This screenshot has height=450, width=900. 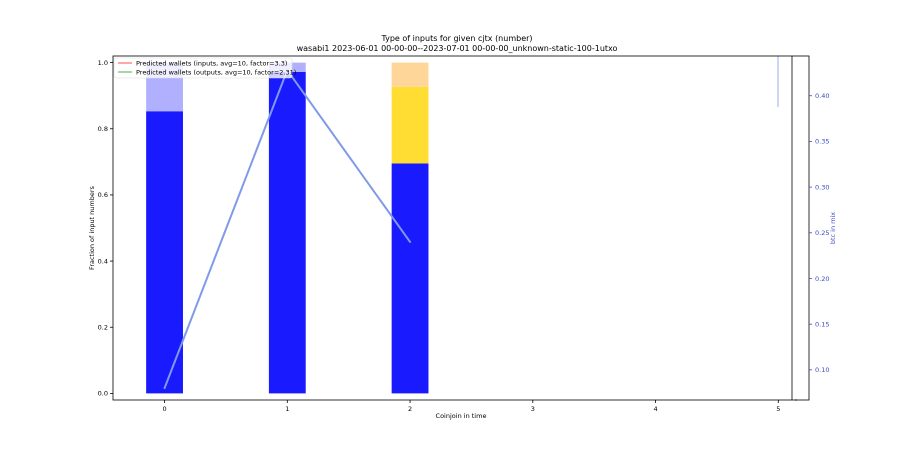 What do you see at coordinates (103, 195) in the screenshot?
I see `y-tick-label-3: 0.6` at bounding box center [103, 195].